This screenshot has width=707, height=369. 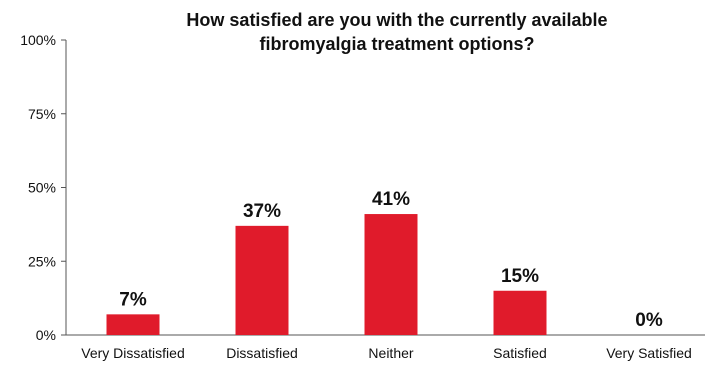 I want to click on category-label-4: Very Satisfied, so click(x=649, y=353).